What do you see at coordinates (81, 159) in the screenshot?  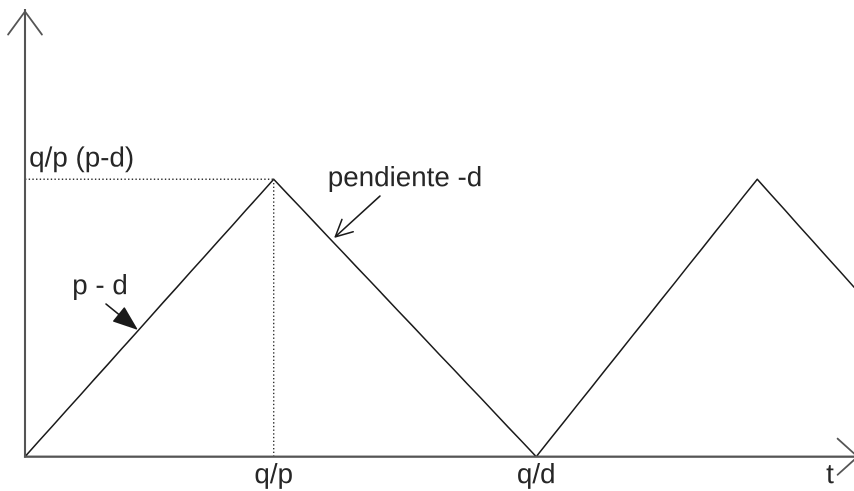 I see `ref-line-label: q/p (p-d)` at bounding box center [81, 159].